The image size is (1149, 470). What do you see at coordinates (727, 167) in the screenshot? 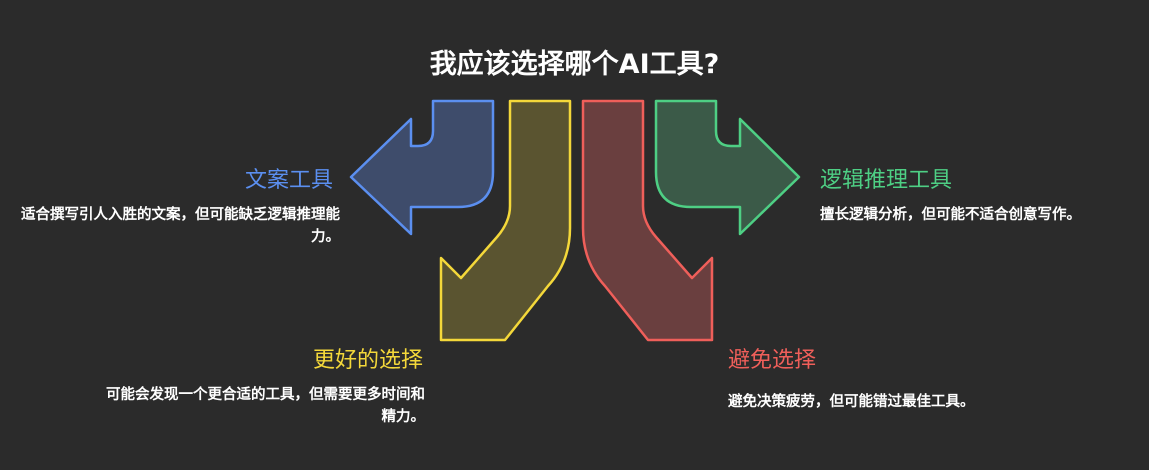
I see `arrow-logic` at bounding box center [727, 167].